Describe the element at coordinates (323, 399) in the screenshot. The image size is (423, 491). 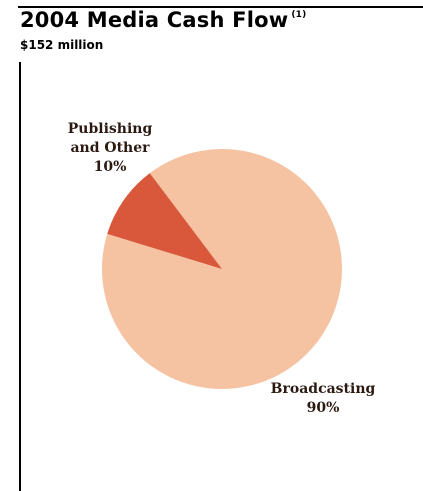
I see `slice-label-broadcasting: Broadcasting 90%` at that location.